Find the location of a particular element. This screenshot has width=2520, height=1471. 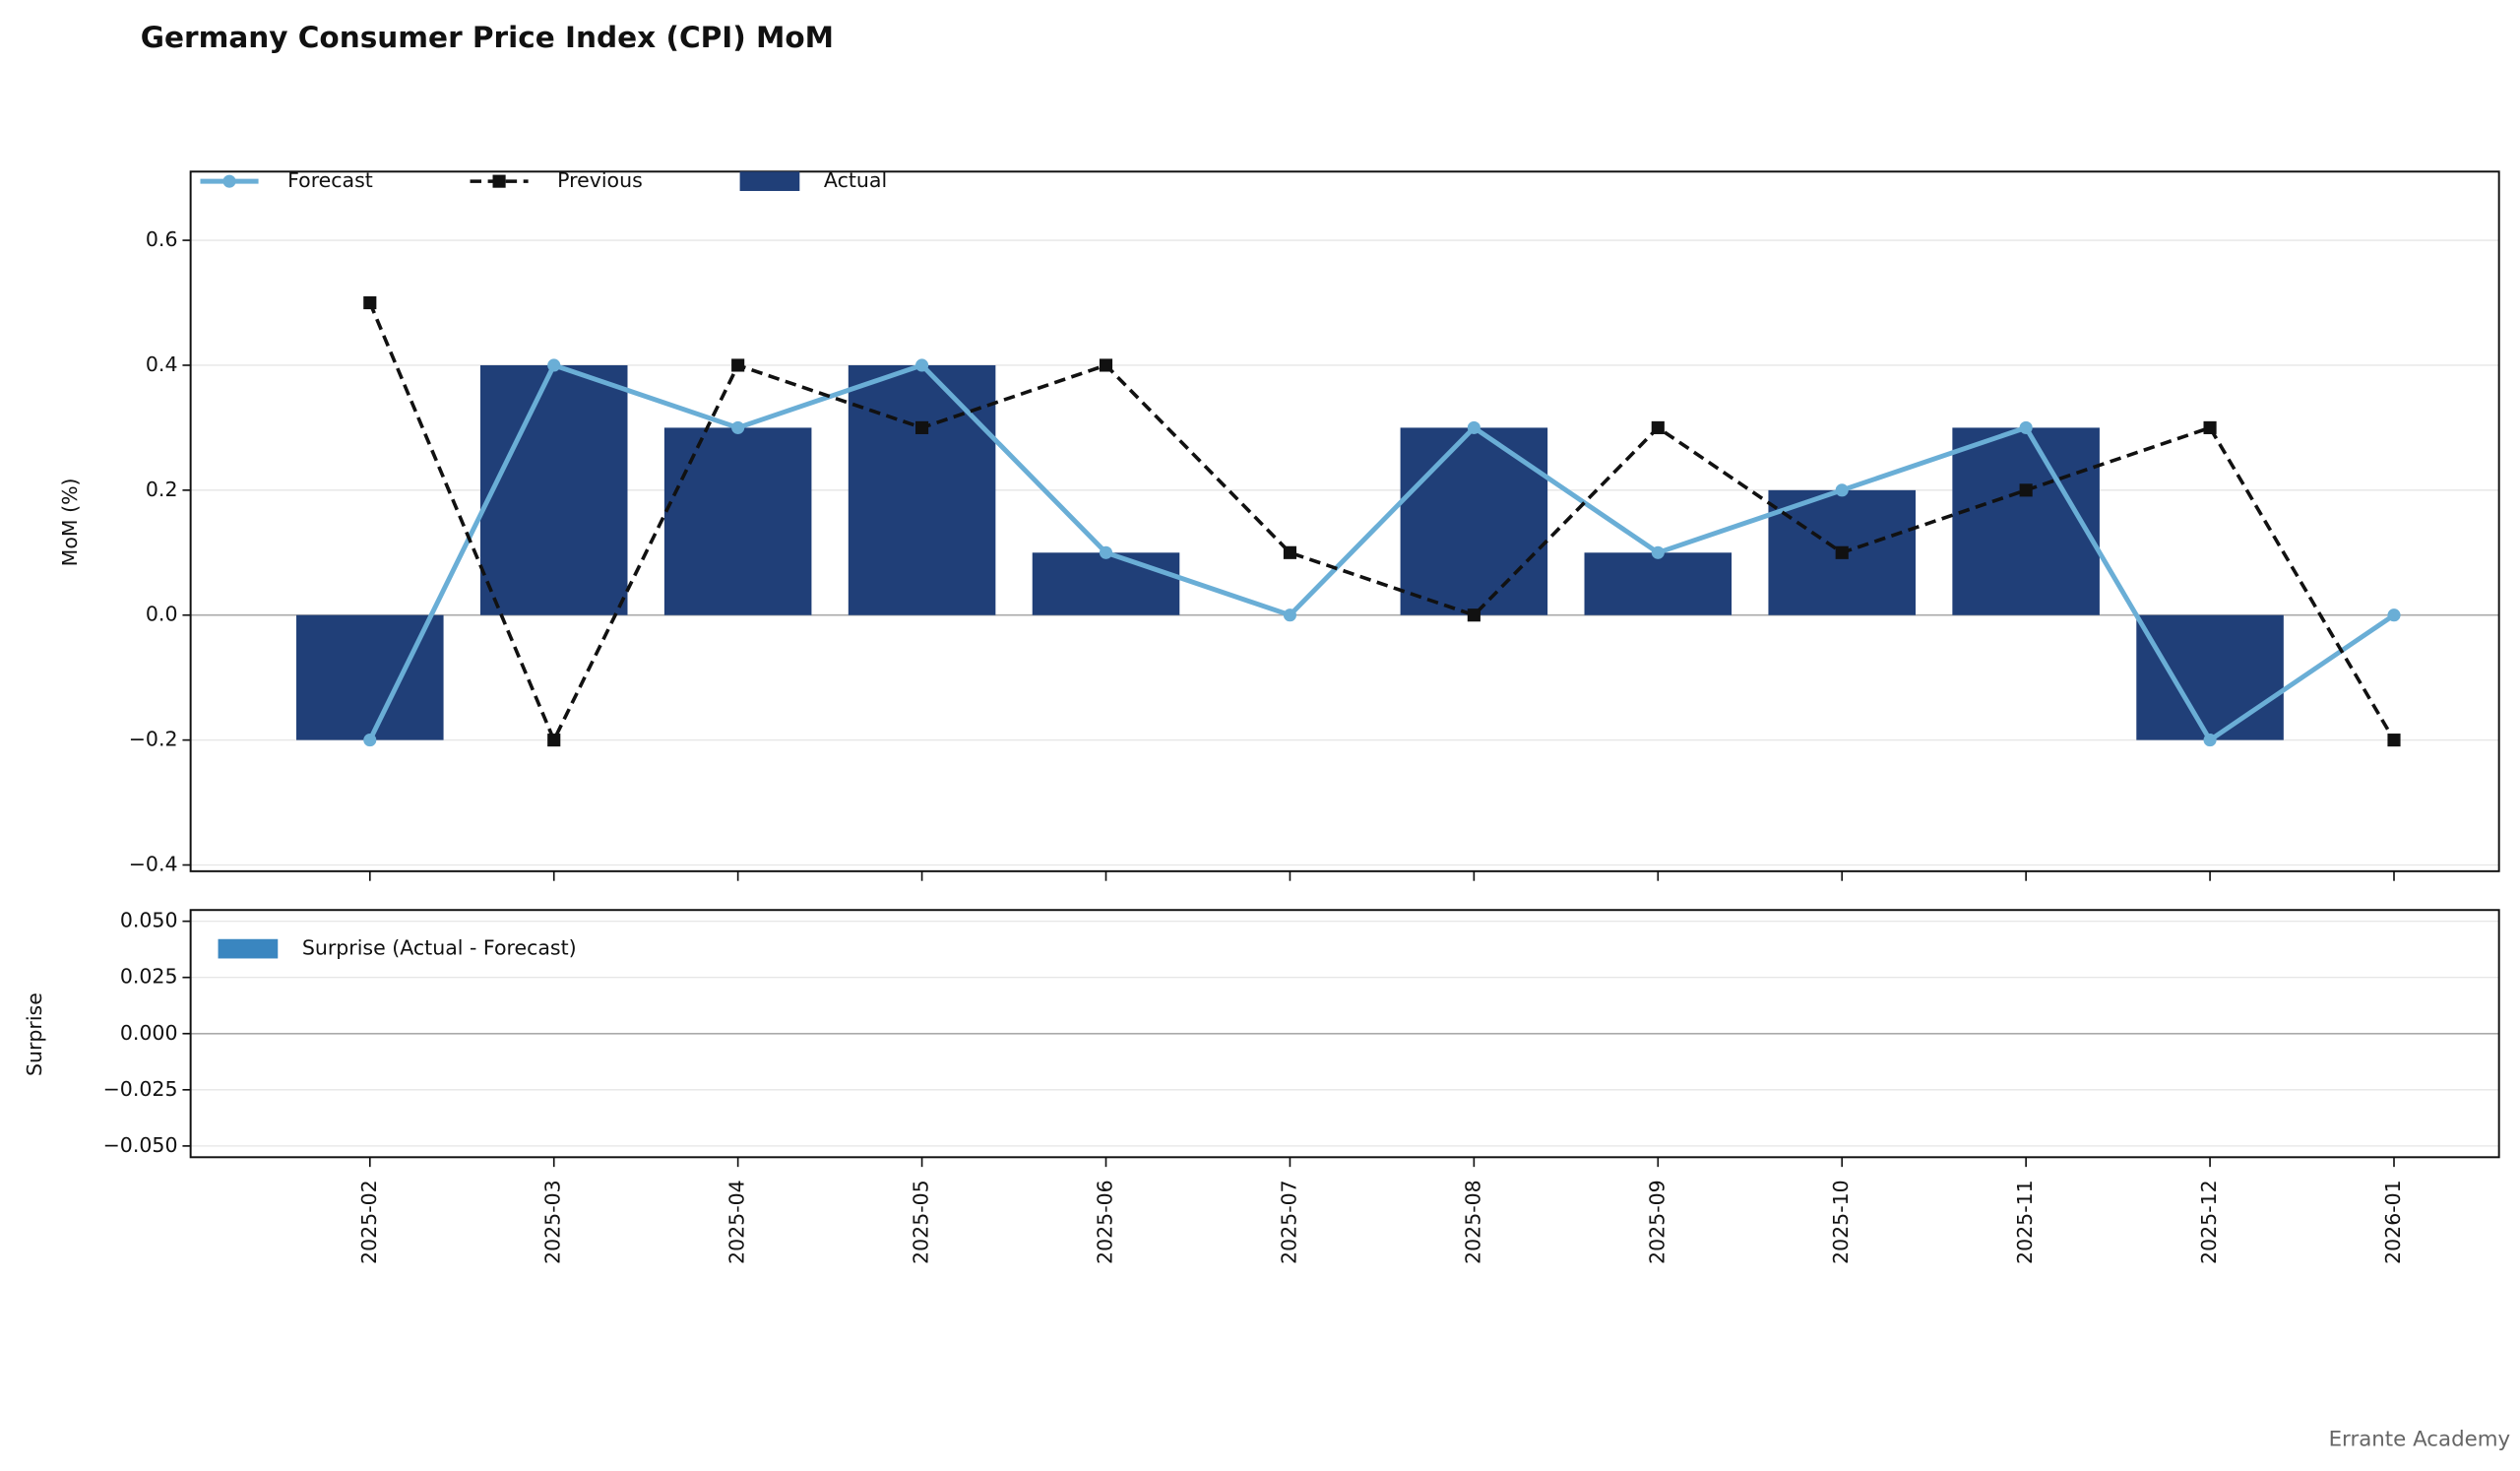

x-tick-label: 2025-11 is located at coordinates (2025, 1222).